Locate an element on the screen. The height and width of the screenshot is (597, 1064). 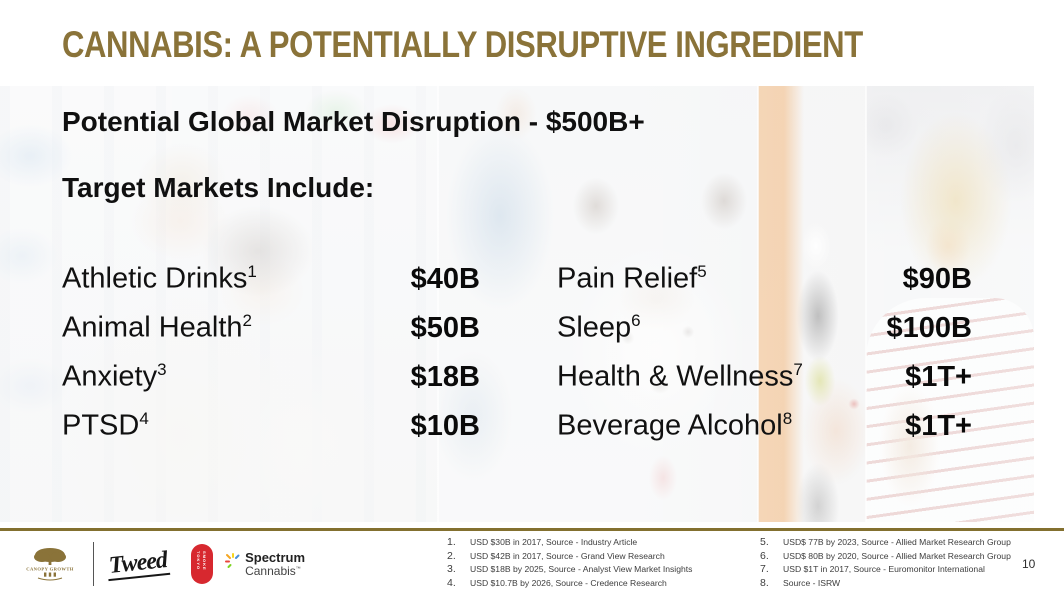
market-value: $40B is located at coordinates (445, 278).